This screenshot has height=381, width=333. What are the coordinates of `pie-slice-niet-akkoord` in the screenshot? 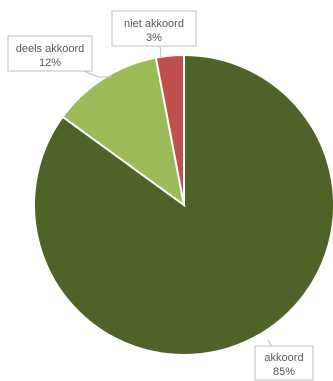 It's located at (169, 129).